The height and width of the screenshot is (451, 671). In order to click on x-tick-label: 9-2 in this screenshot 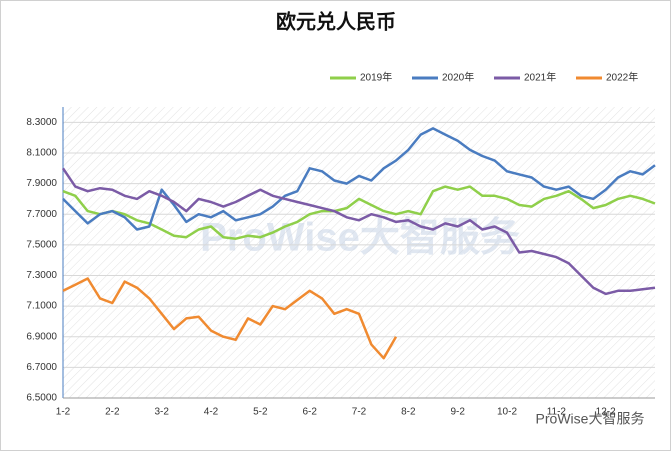, I will do `click(457, 412)`.